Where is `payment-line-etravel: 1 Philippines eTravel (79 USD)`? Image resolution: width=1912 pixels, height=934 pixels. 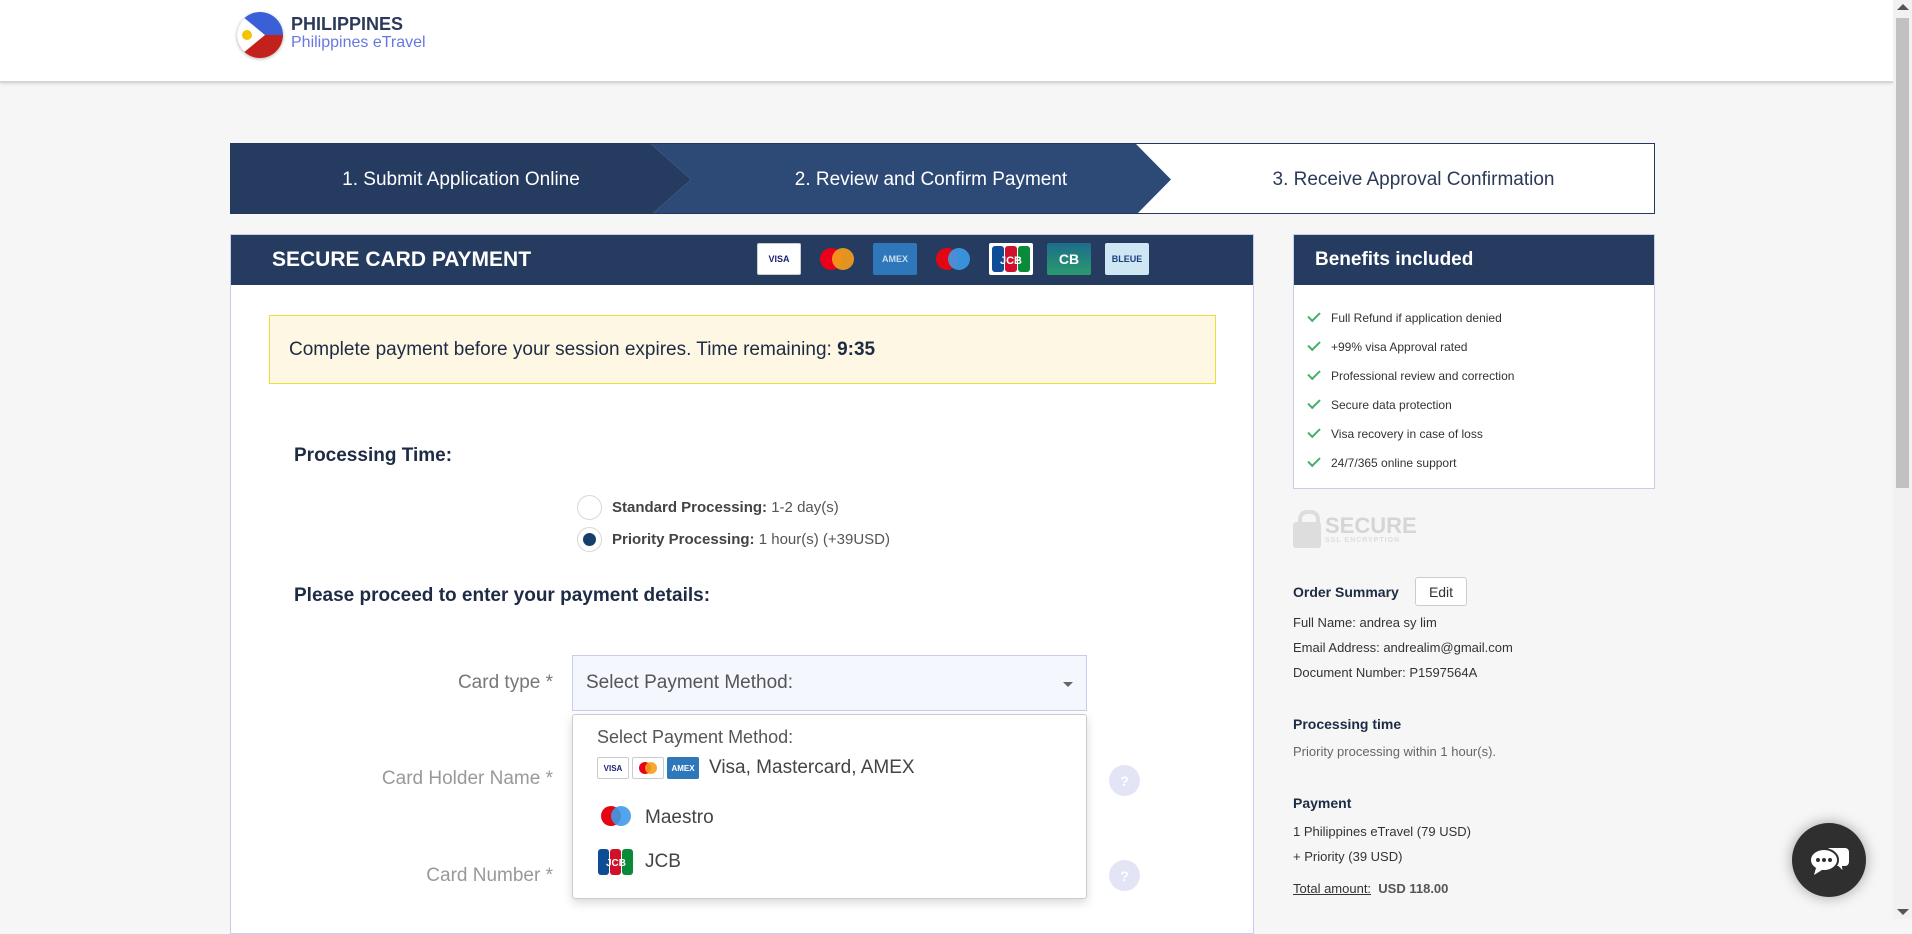 payment-line-etravel: 1 Philippines eTravel (79 USD) is located at coordinates (1382, 831).